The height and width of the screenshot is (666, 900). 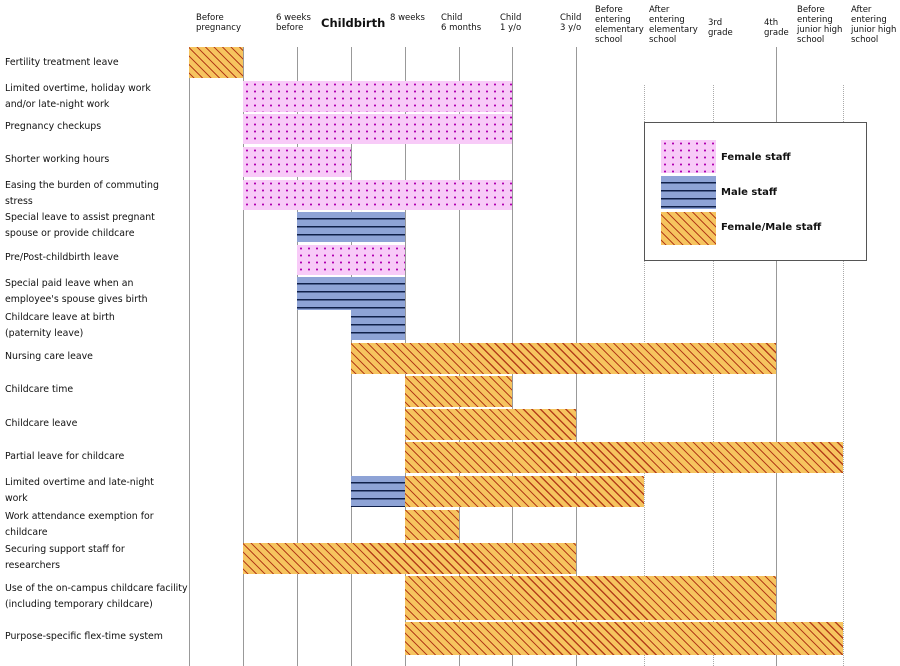 What do you see at coordinates (511, 23) in the screenshot?
I see `milestone-header: Child 1 y/o` at bounding box center [511, 23].